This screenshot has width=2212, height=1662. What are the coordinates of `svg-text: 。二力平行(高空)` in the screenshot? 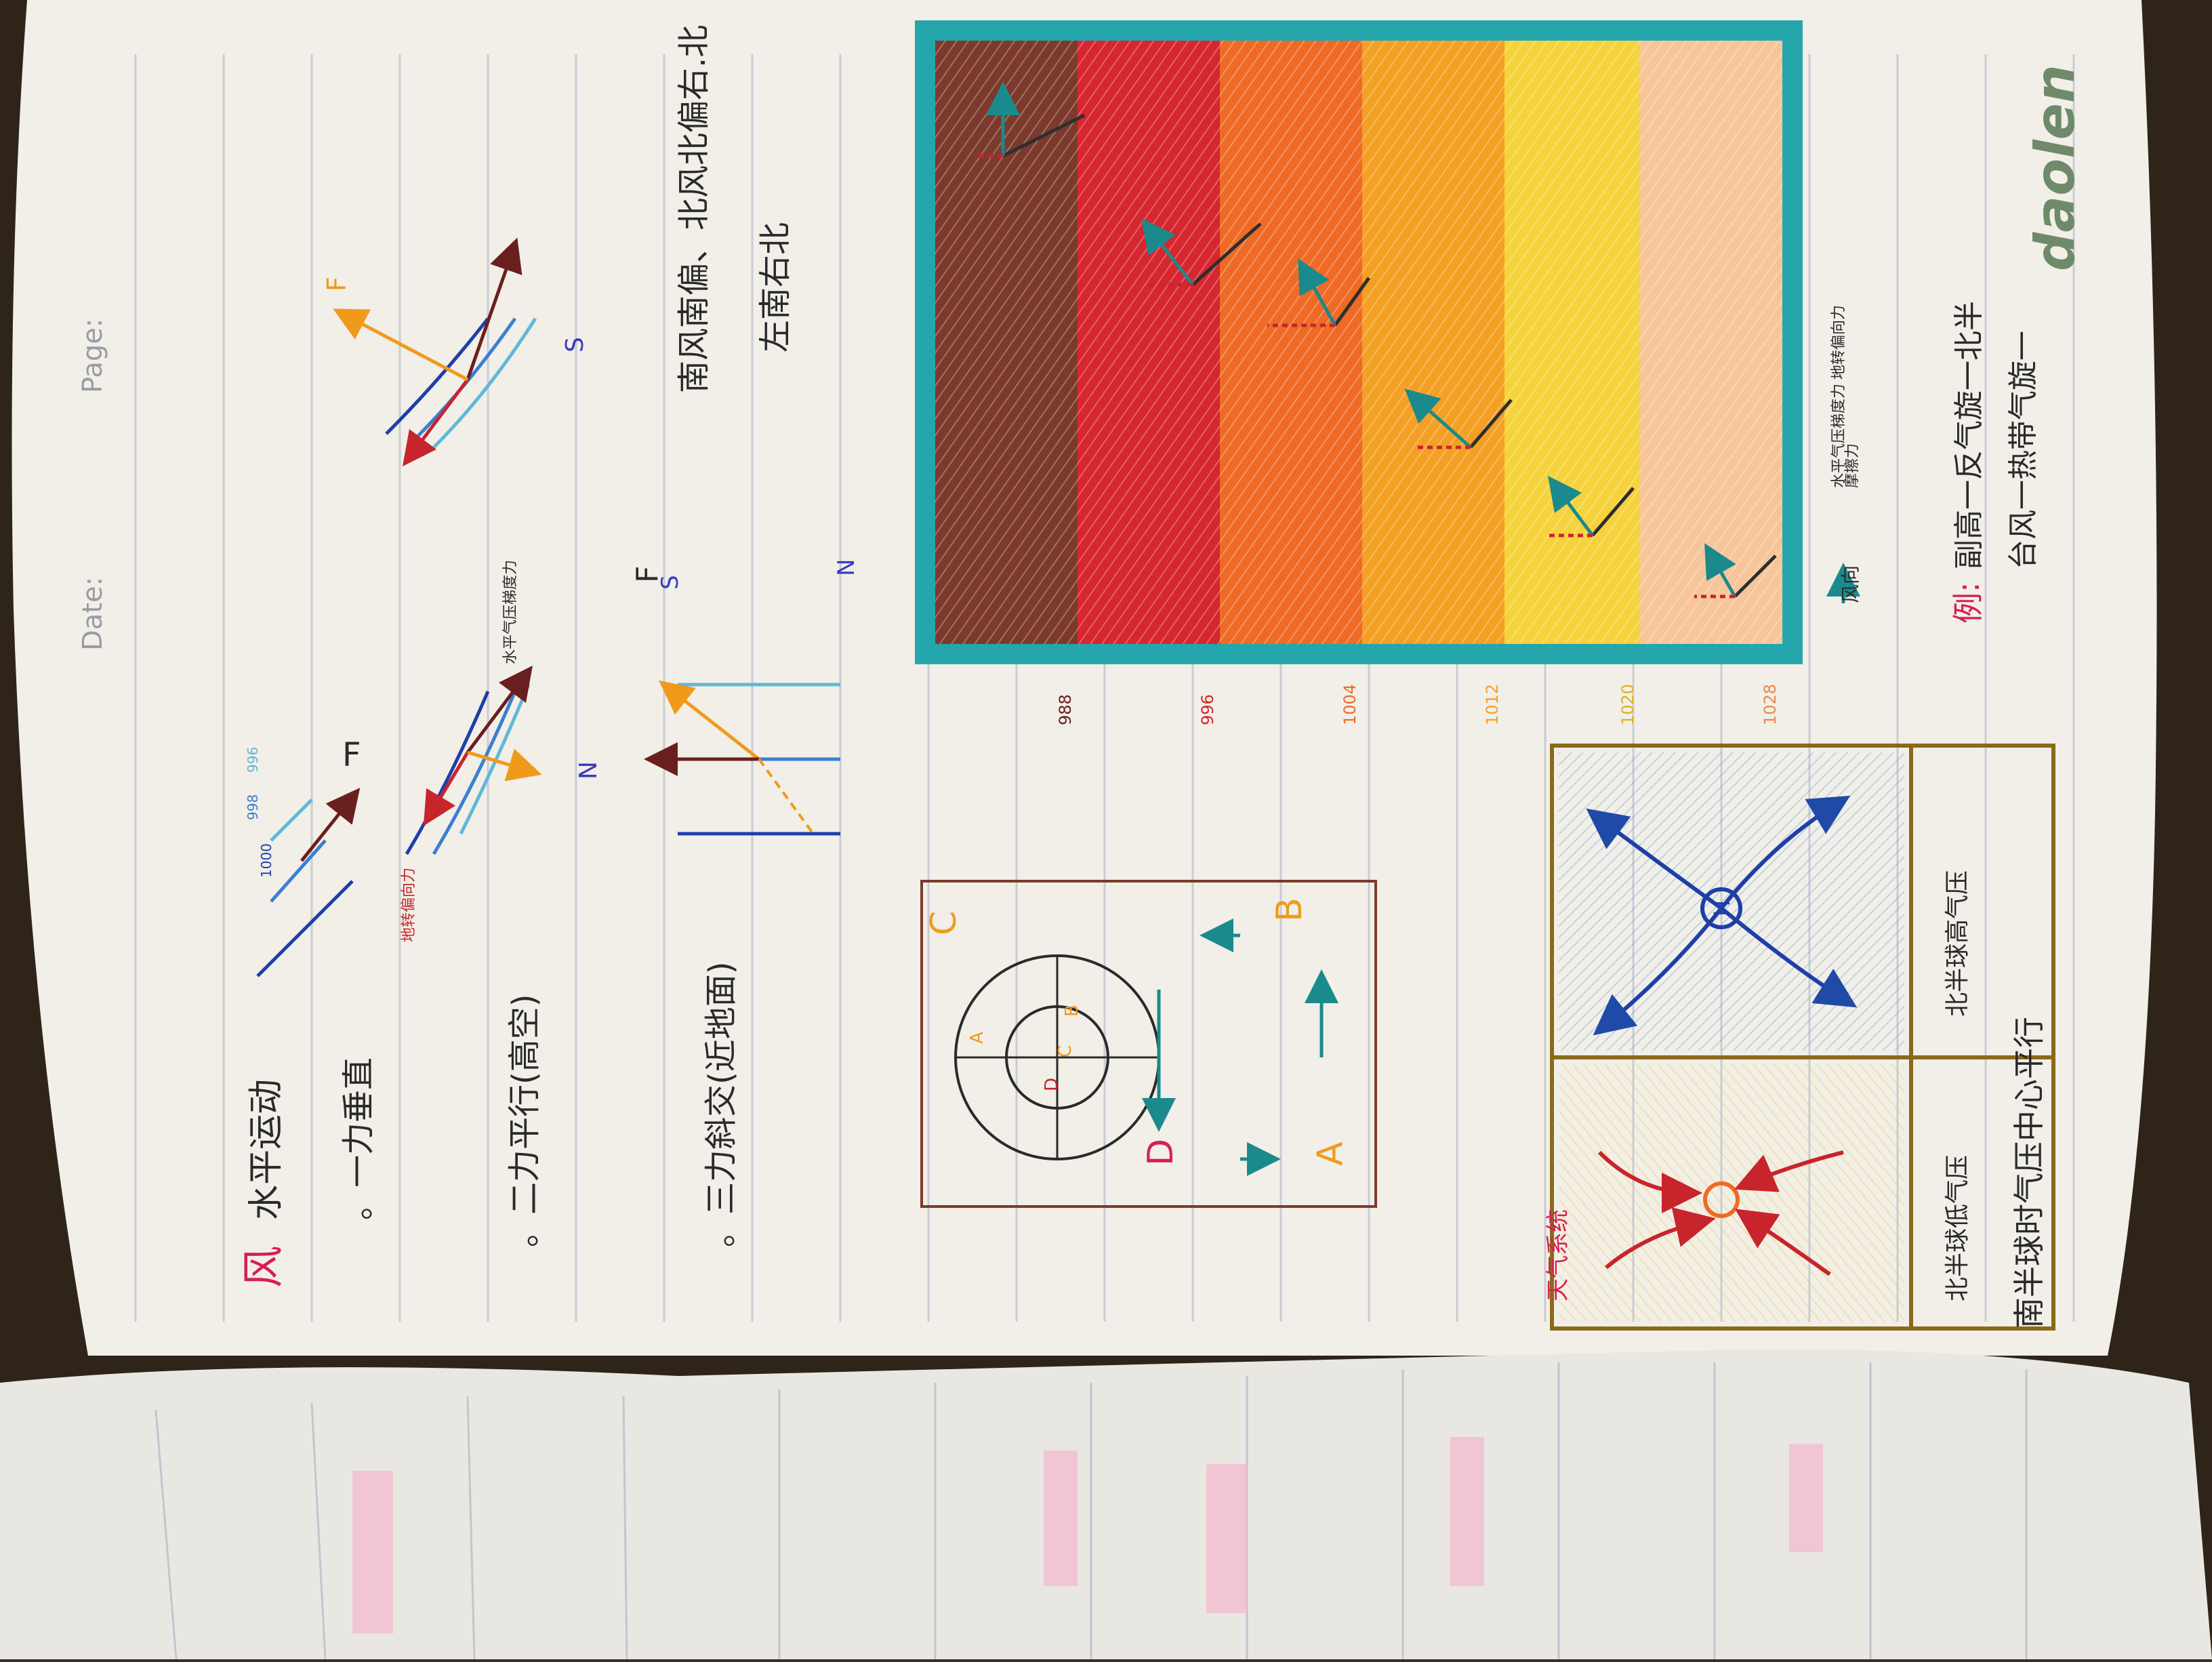 It's located at (525, 1120).